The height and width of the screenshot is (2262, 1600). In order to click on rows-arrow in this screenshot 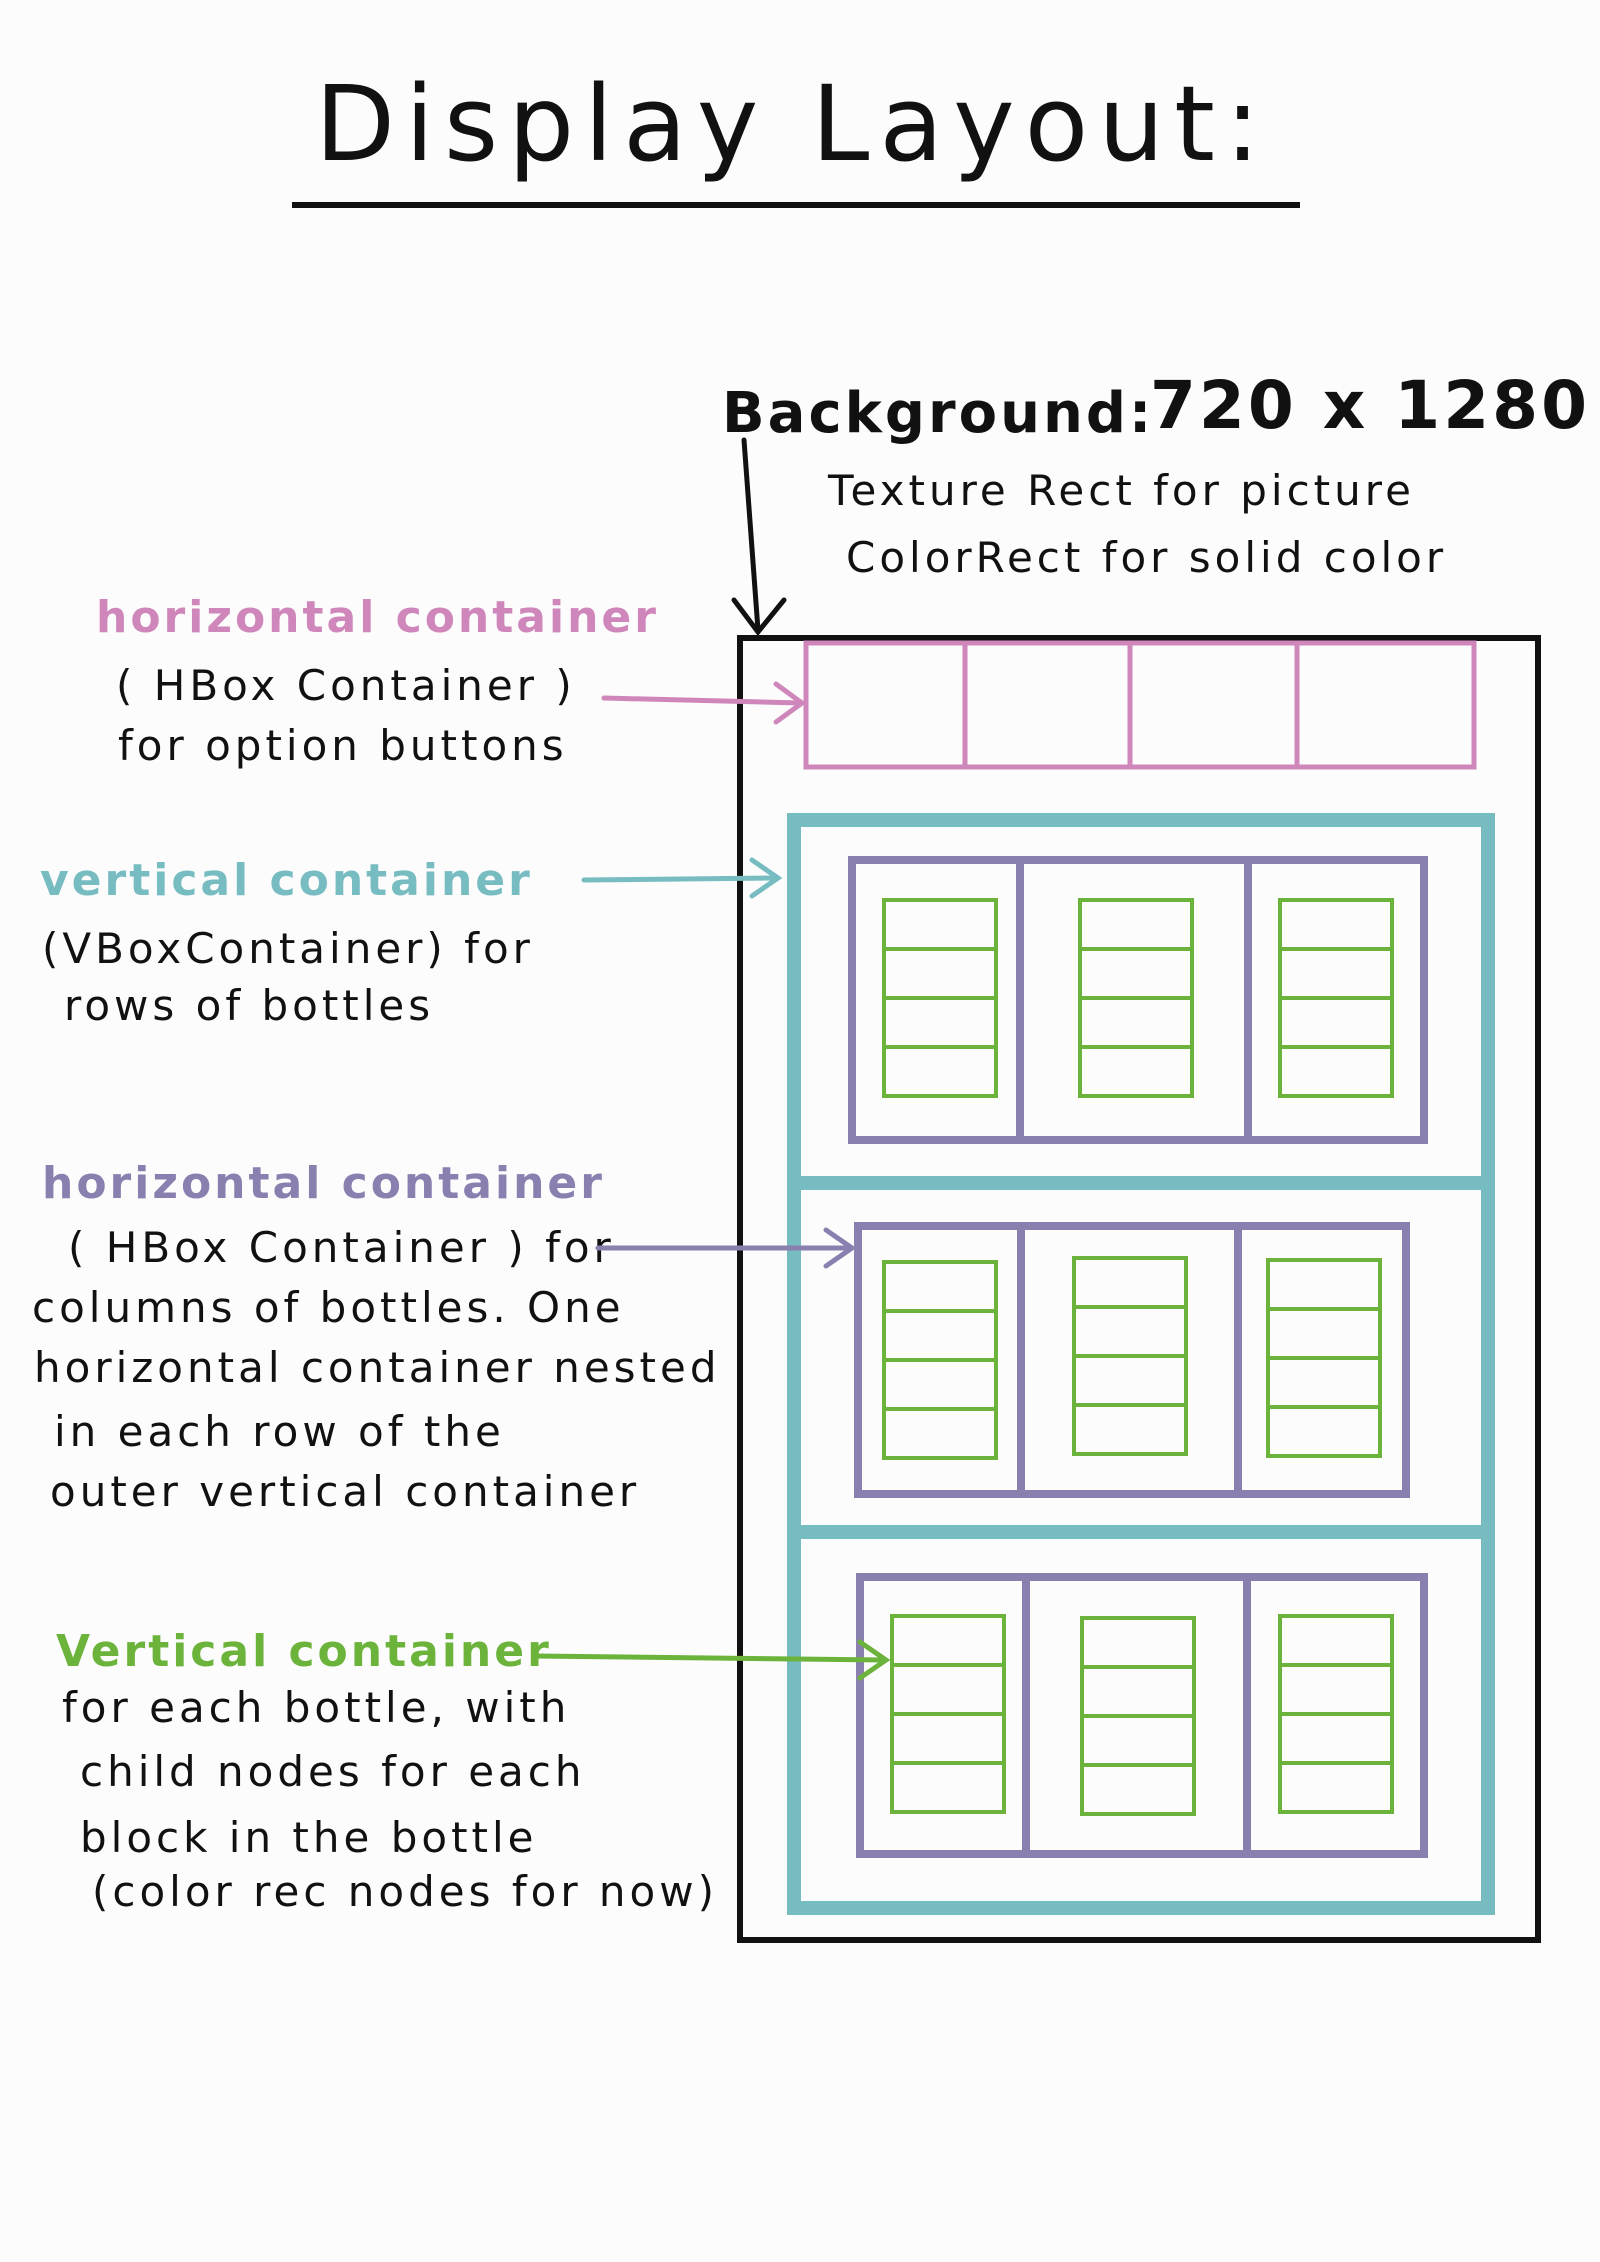, I will do `click(682, 878)`.